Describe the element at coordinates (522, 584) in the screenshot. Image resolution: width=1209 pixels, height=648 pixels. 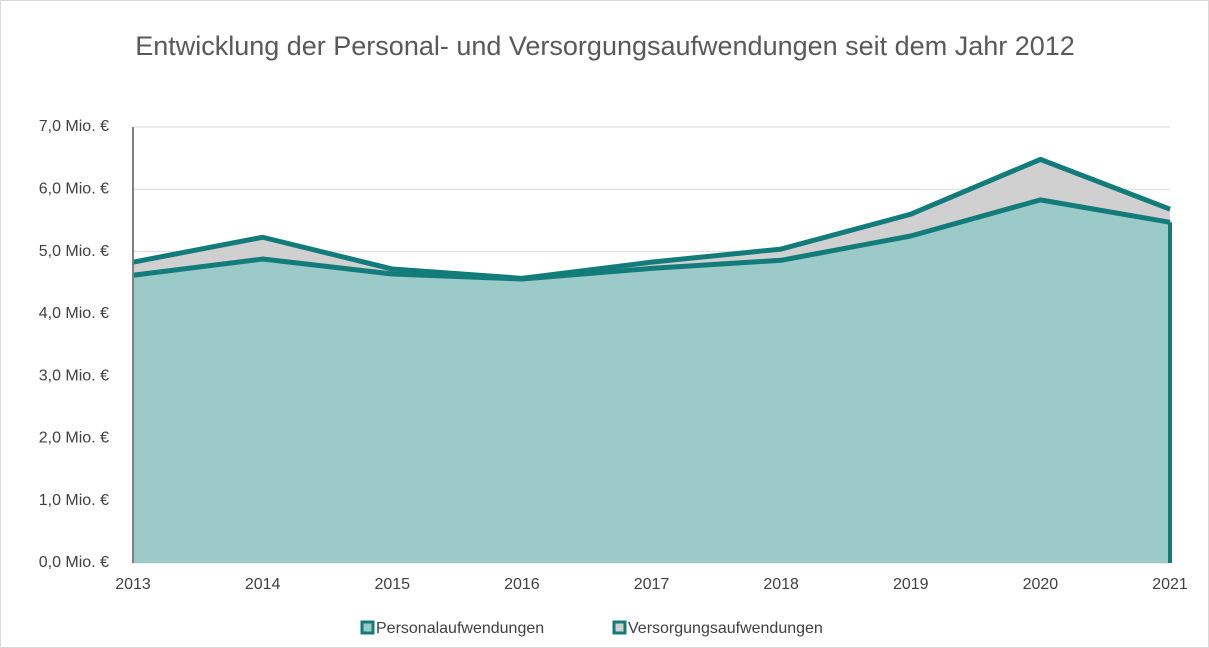
I see `x-tick-label: 2016` at that location.